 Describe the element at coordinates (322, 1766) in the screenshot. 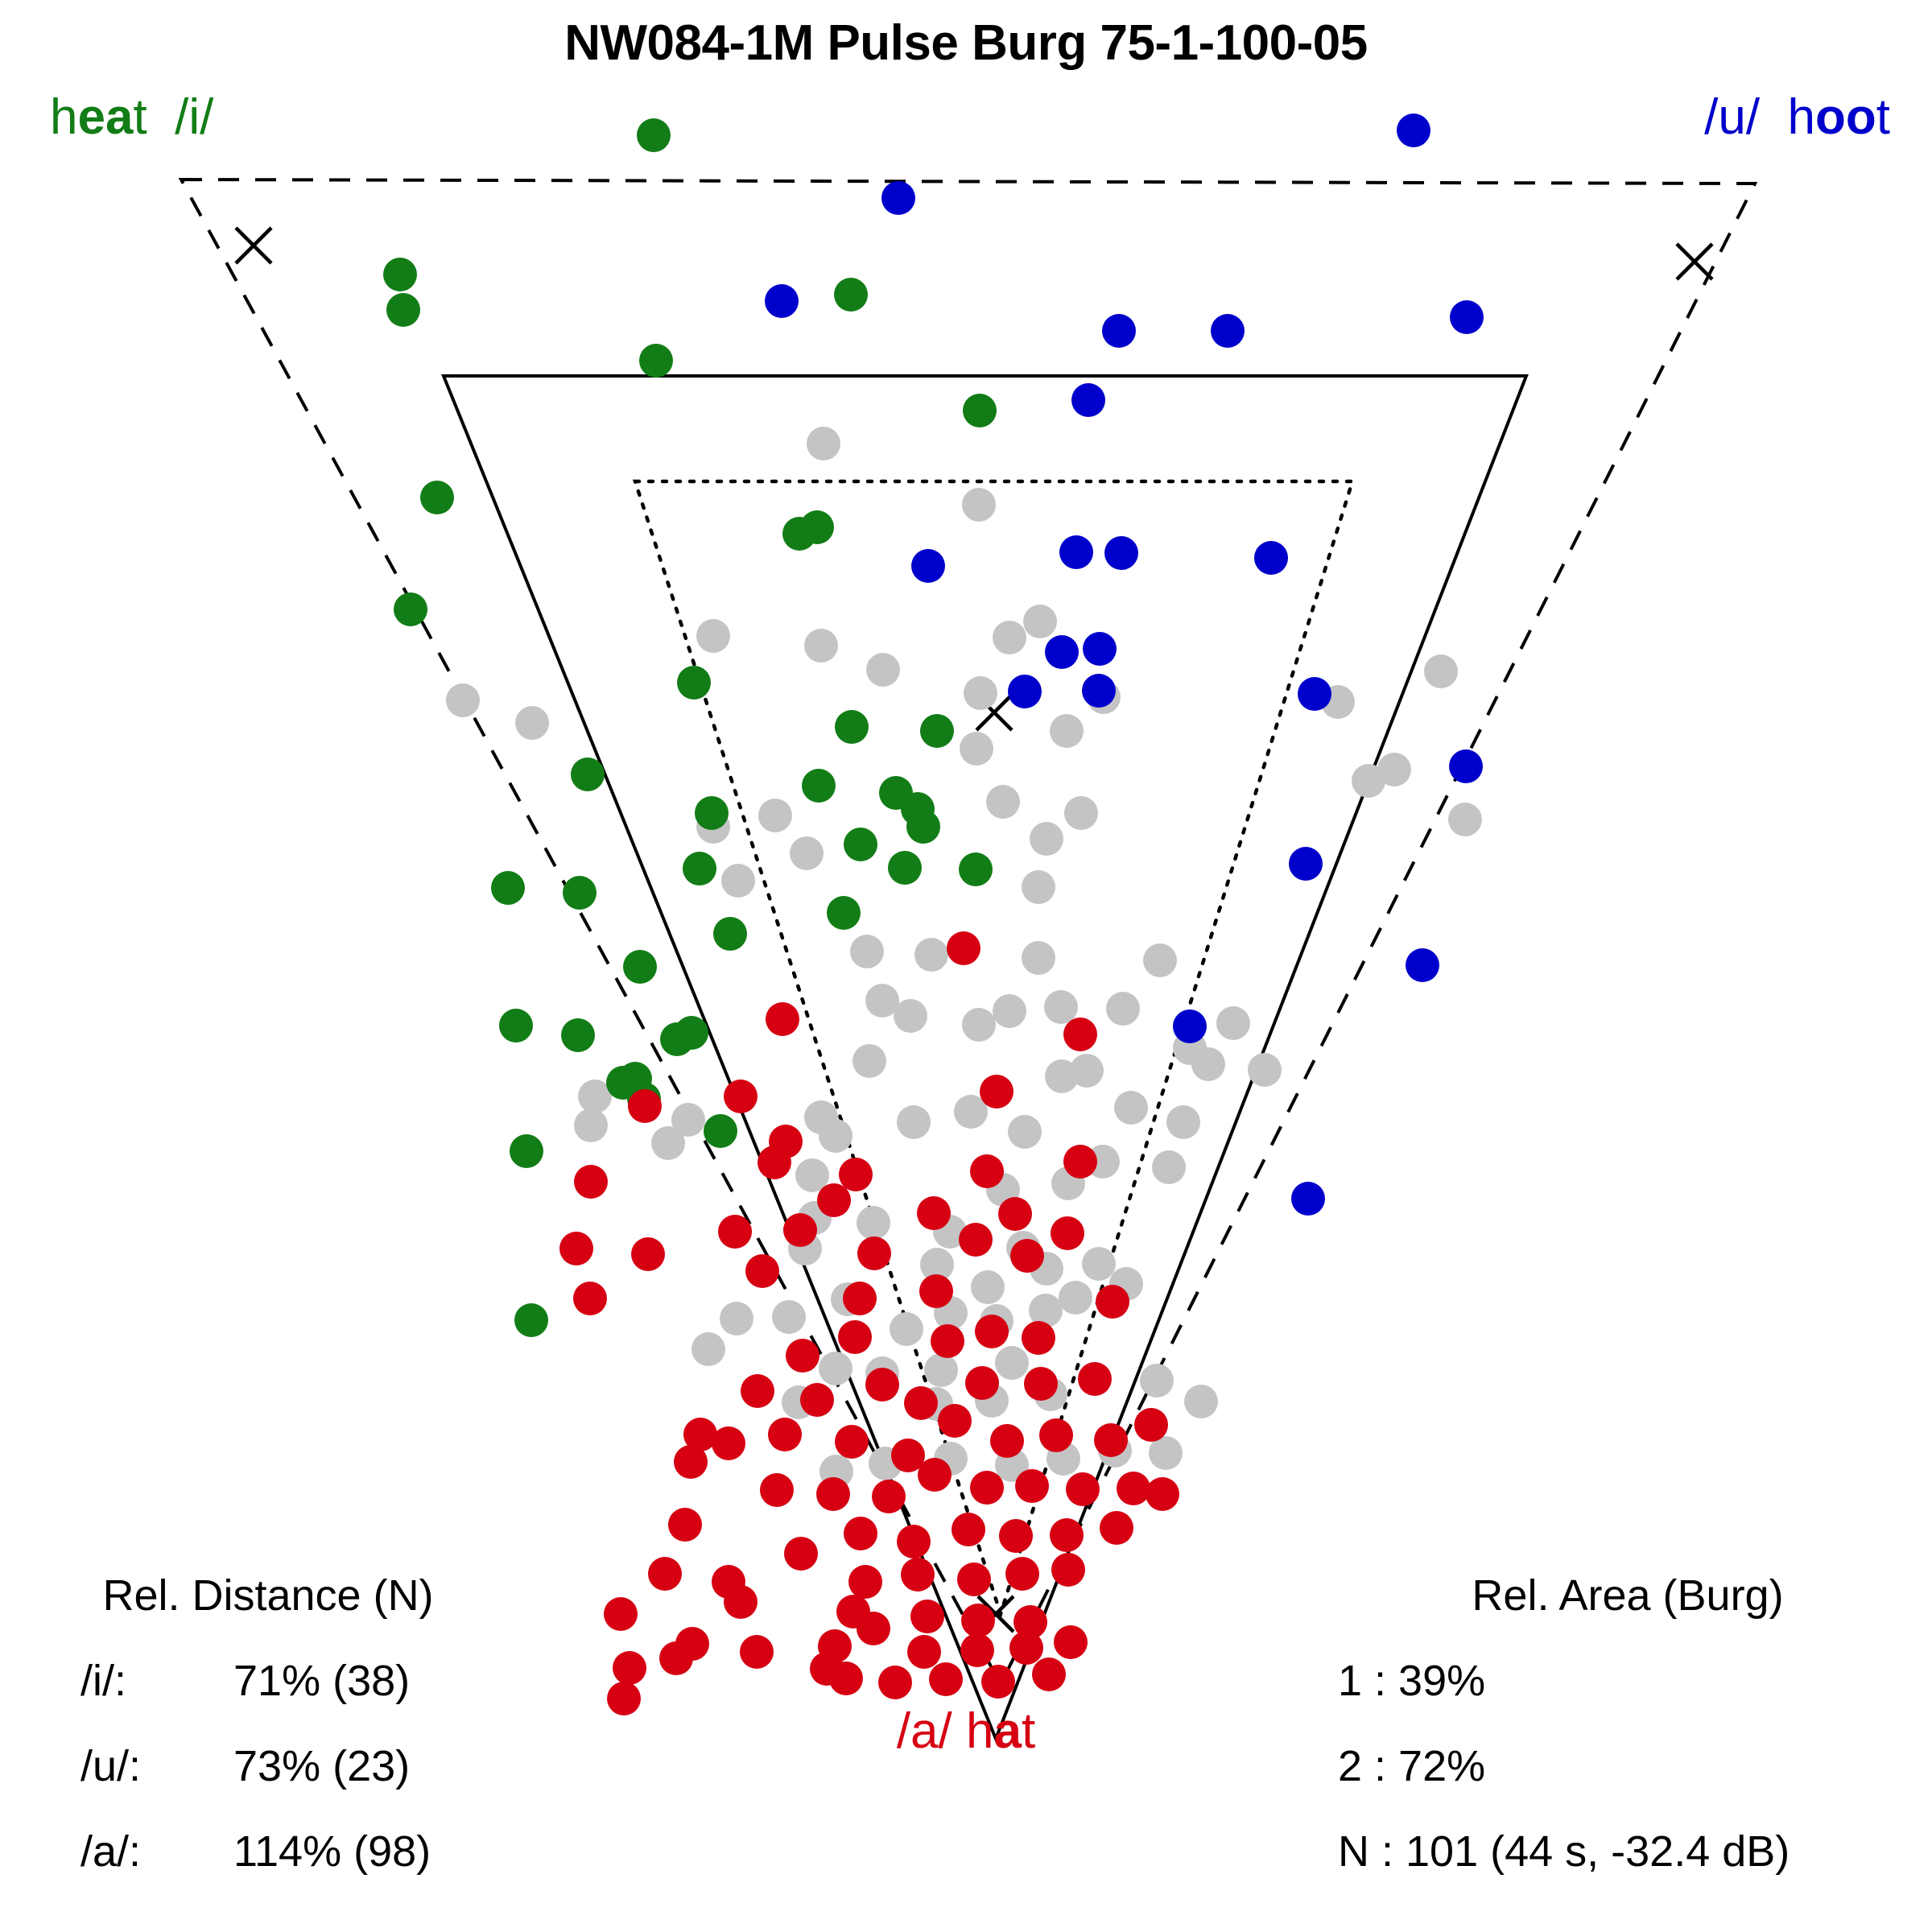

I see `rel-distance-value: 73% (23)` at that location.